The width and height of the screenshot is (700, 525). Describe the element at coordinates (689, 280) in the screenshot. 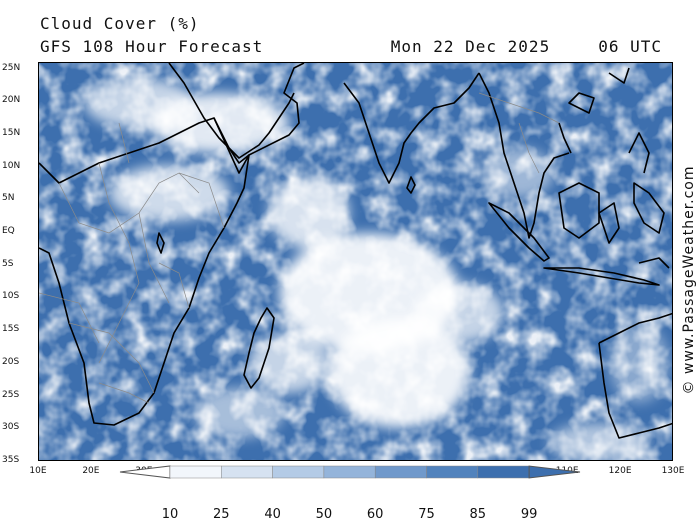

I see `copyright-watermark: © www.PassageWeather.com` at that location.